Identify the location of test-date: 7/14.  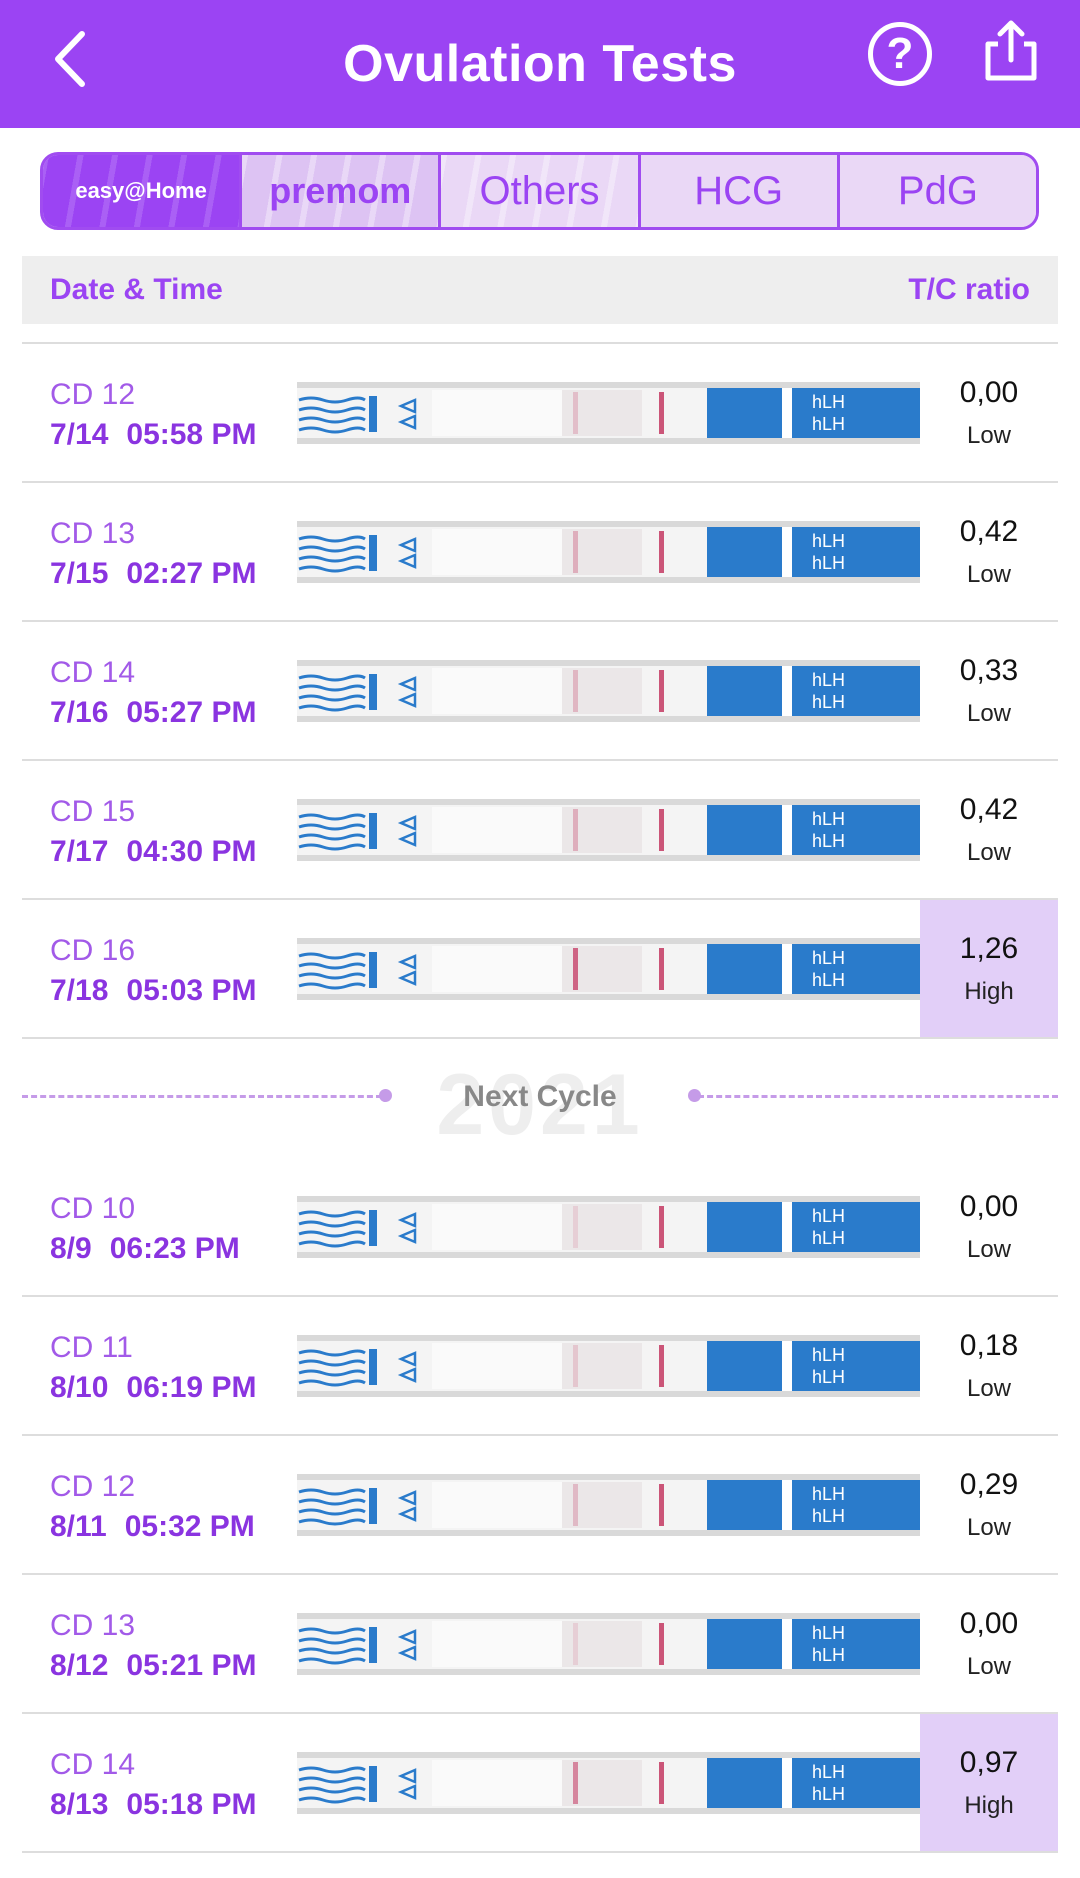
(79, 434).